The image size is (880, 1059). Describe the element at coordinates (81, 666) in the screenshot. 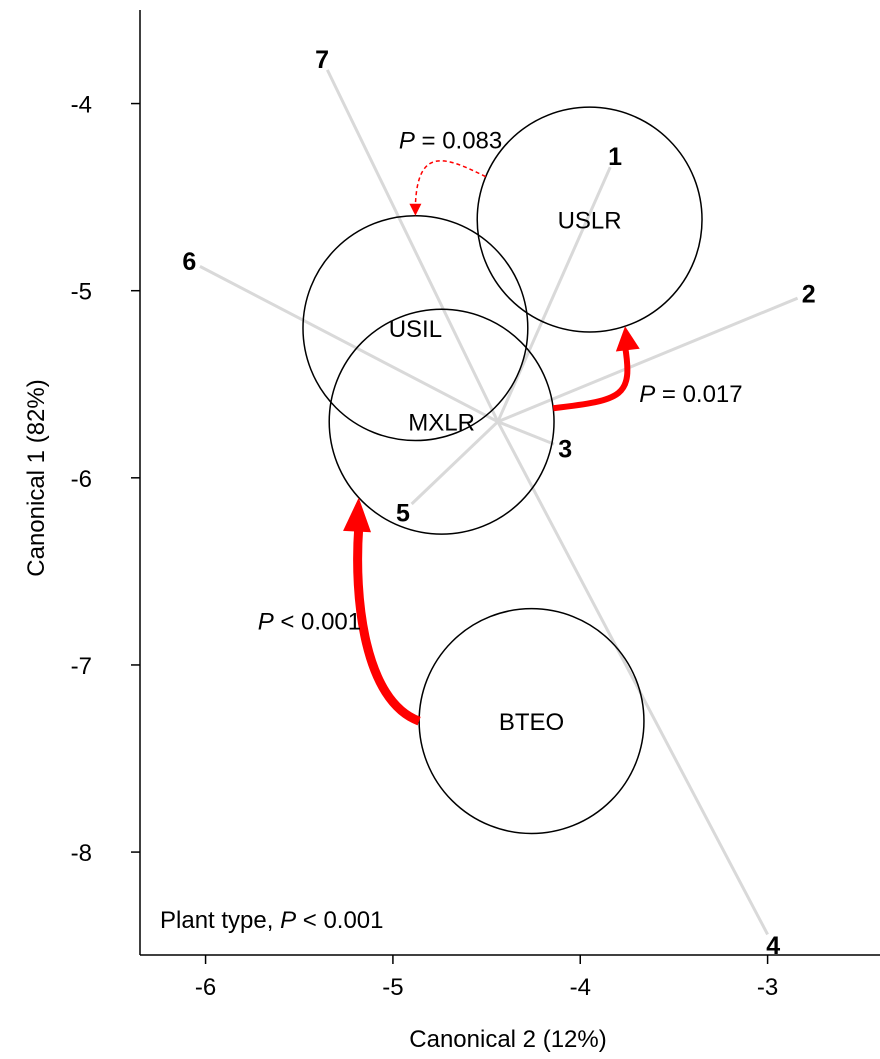

I see `y-tick-label: -7` at that location.